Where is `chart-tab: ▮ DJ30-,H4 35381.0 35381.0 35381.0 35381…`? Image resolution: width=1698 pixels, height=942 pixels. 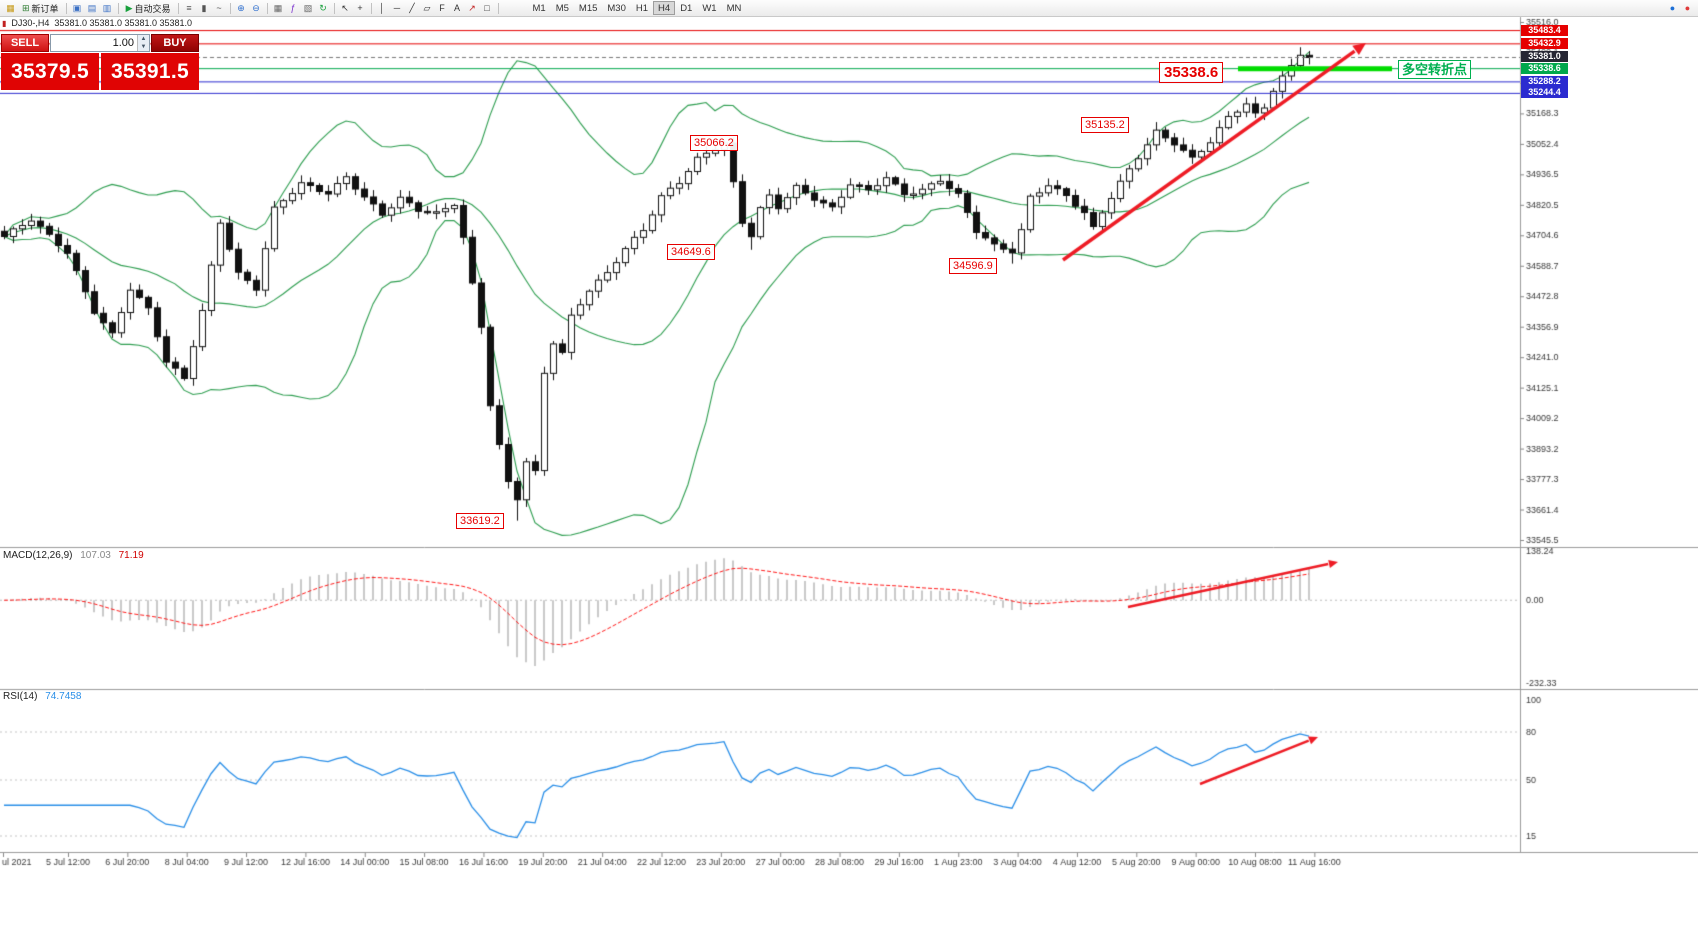 chart-tab: ▮ DJ30-,H4 35381.0 35381.0 35381.0 35381… is located at coordinates (97, 23).